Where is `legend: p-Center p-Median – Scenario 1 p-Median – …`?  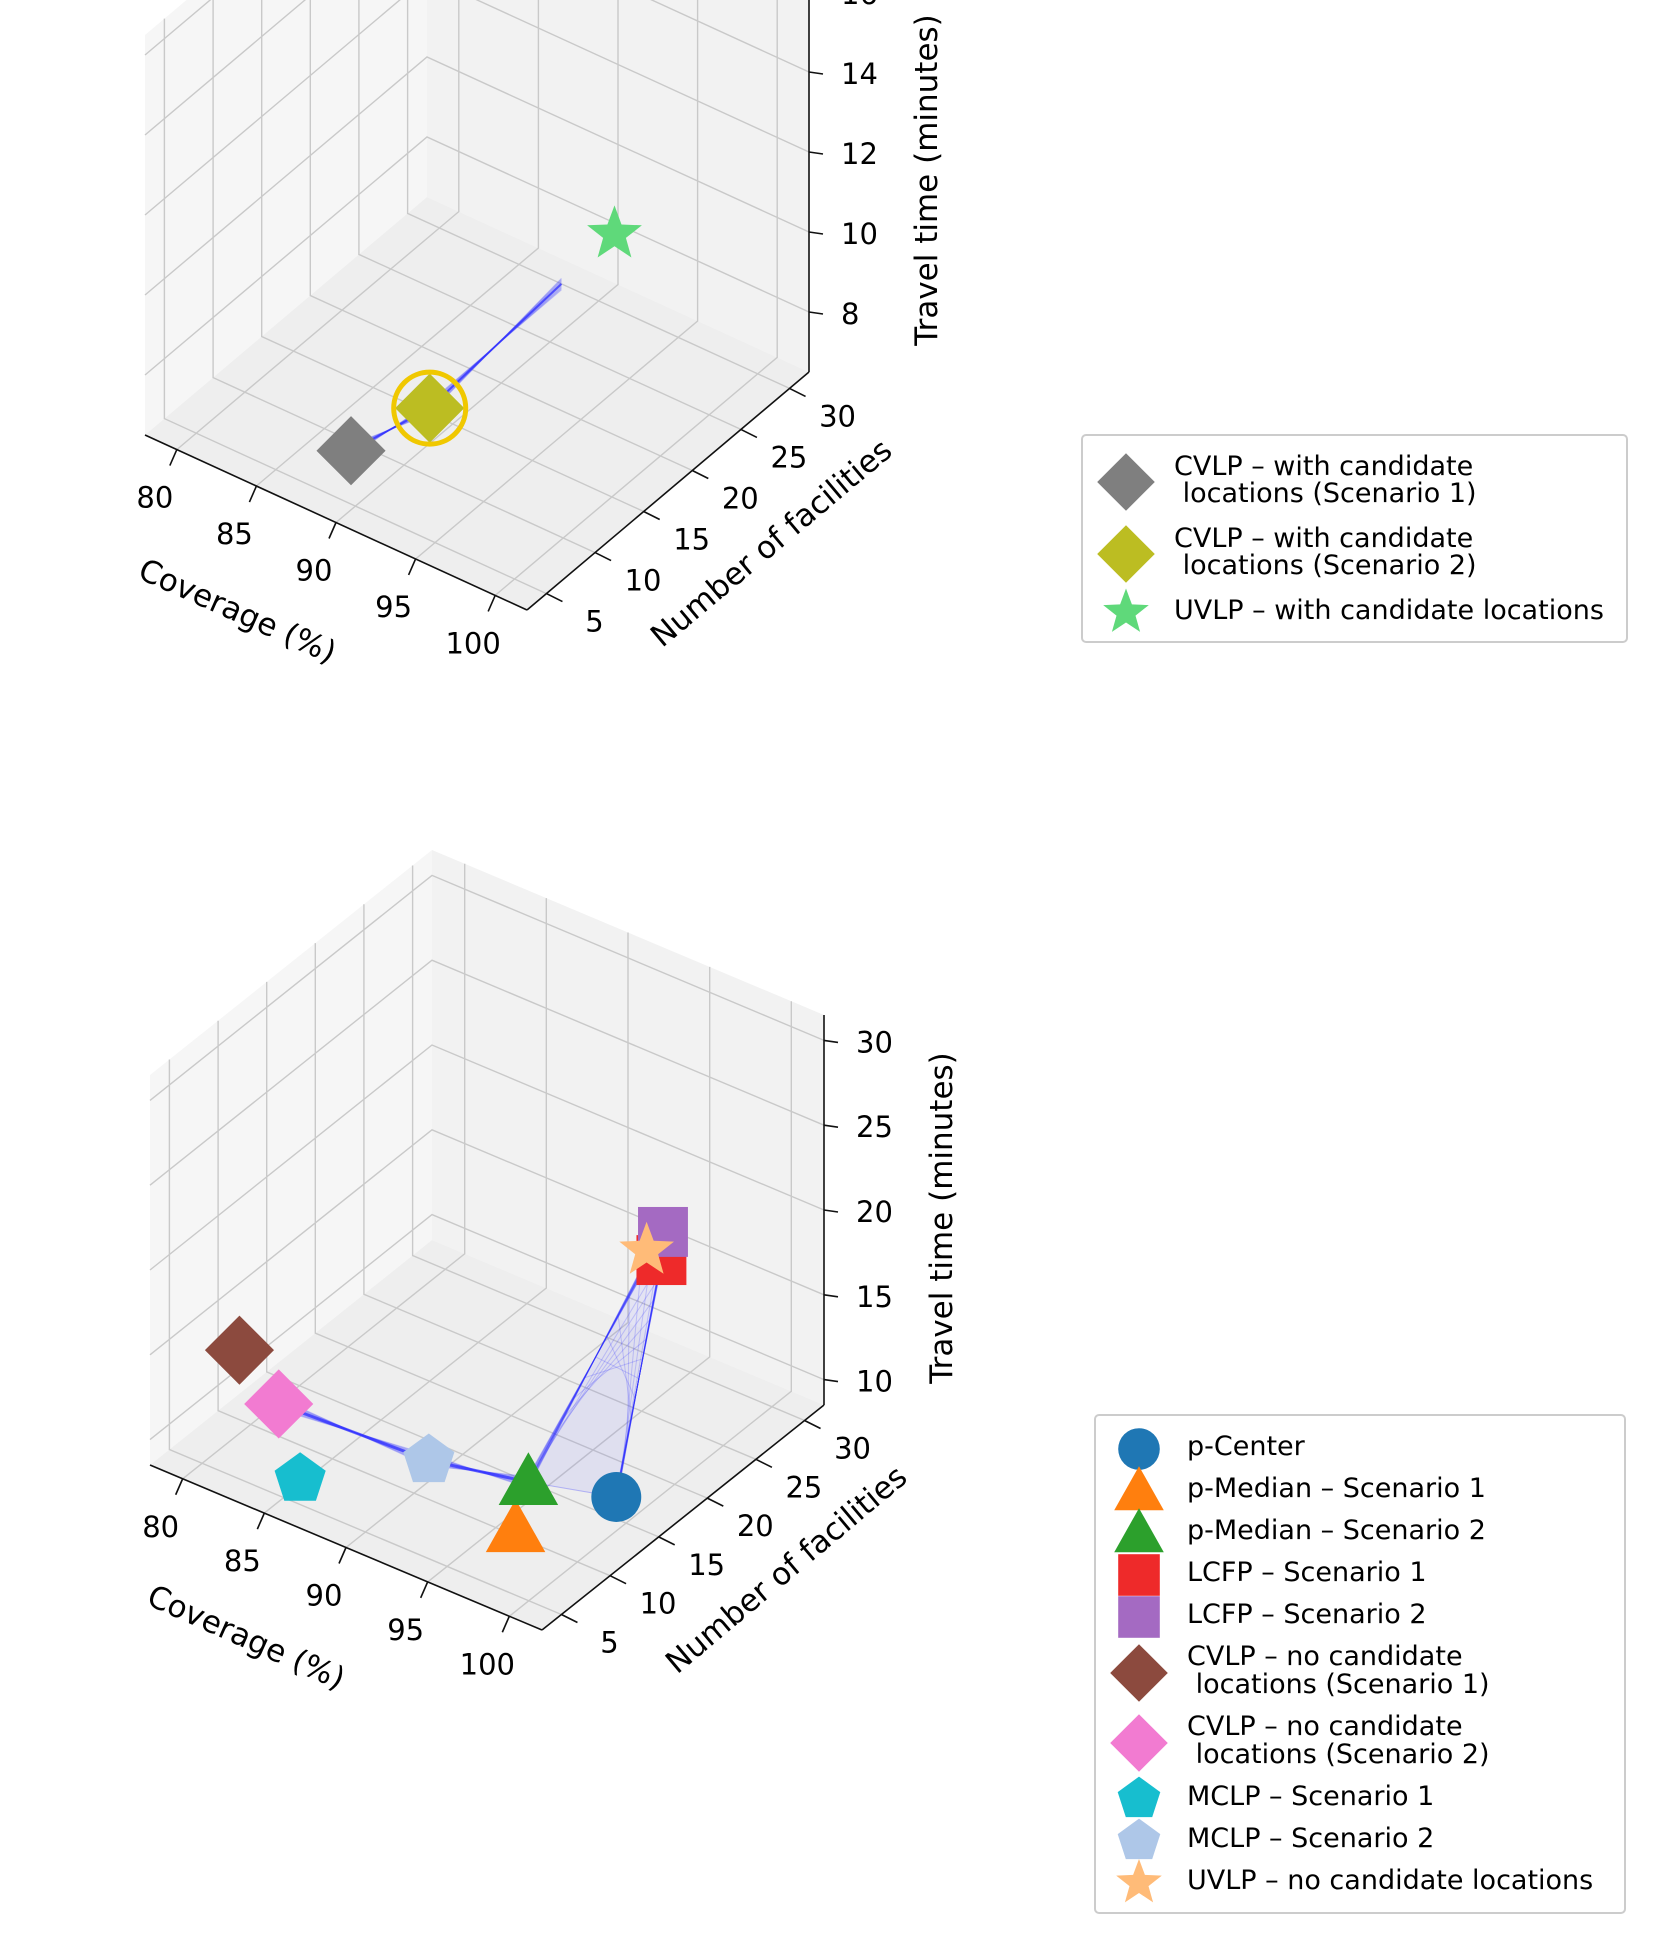 legend: p-Center p-Median – Scenario 1 p-Median – … is located at coordinates (1360, 1664).